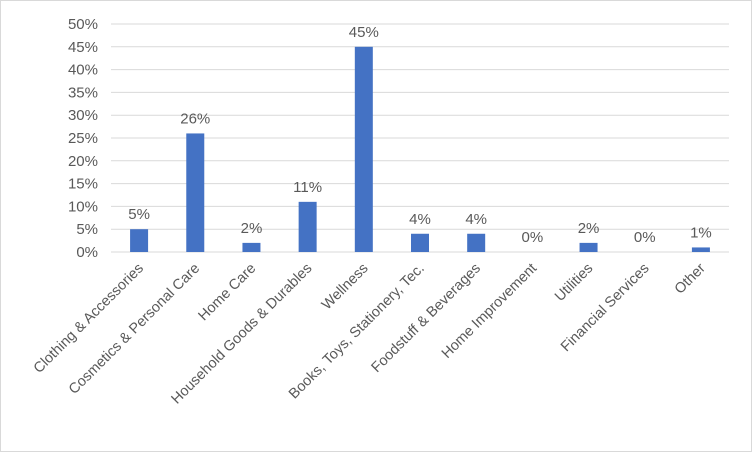  Describe the element at coordinates (83, 115) in the screenshot. I see `y-tick-label: 30%` at that location.